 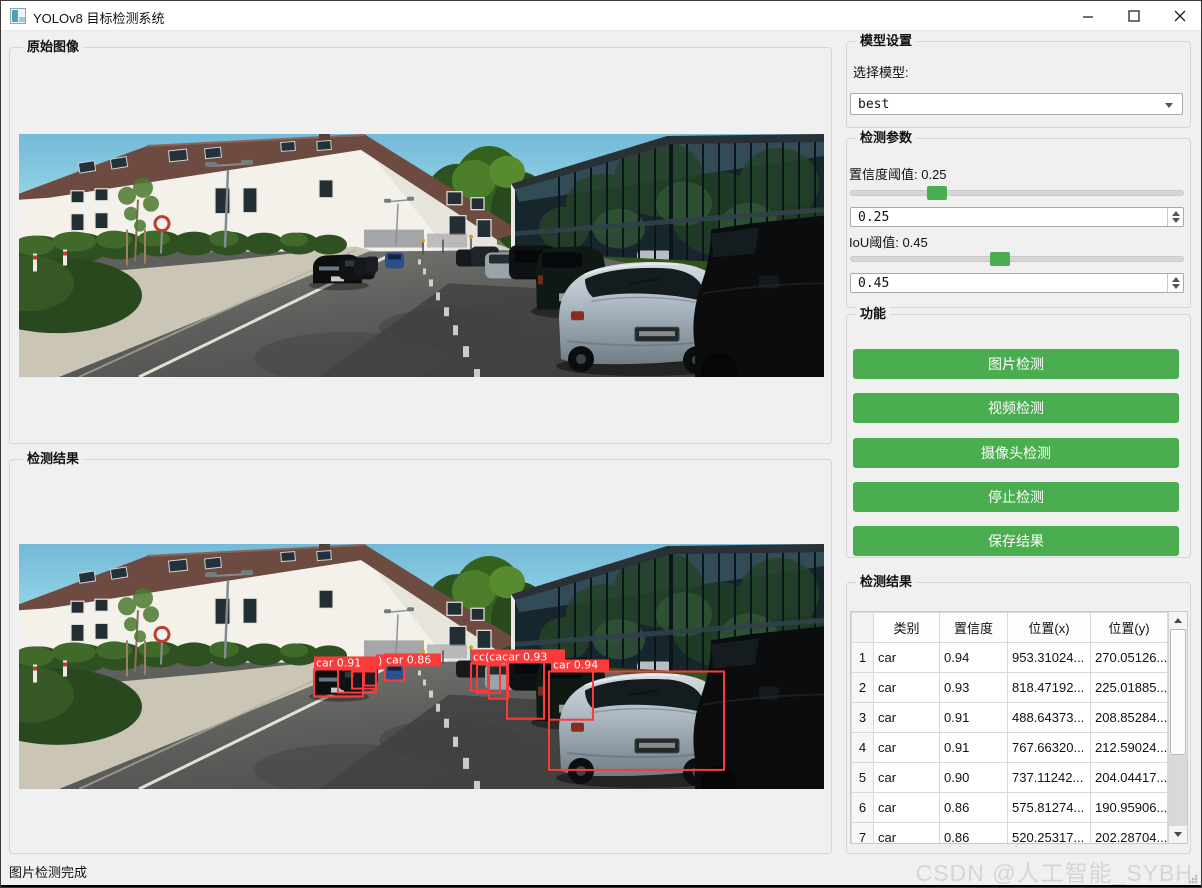 I want to click on detection-overlay: car 0.91) car 0.86 cc(cacar 0.93 car 0.94, so click(x=519, y=710).